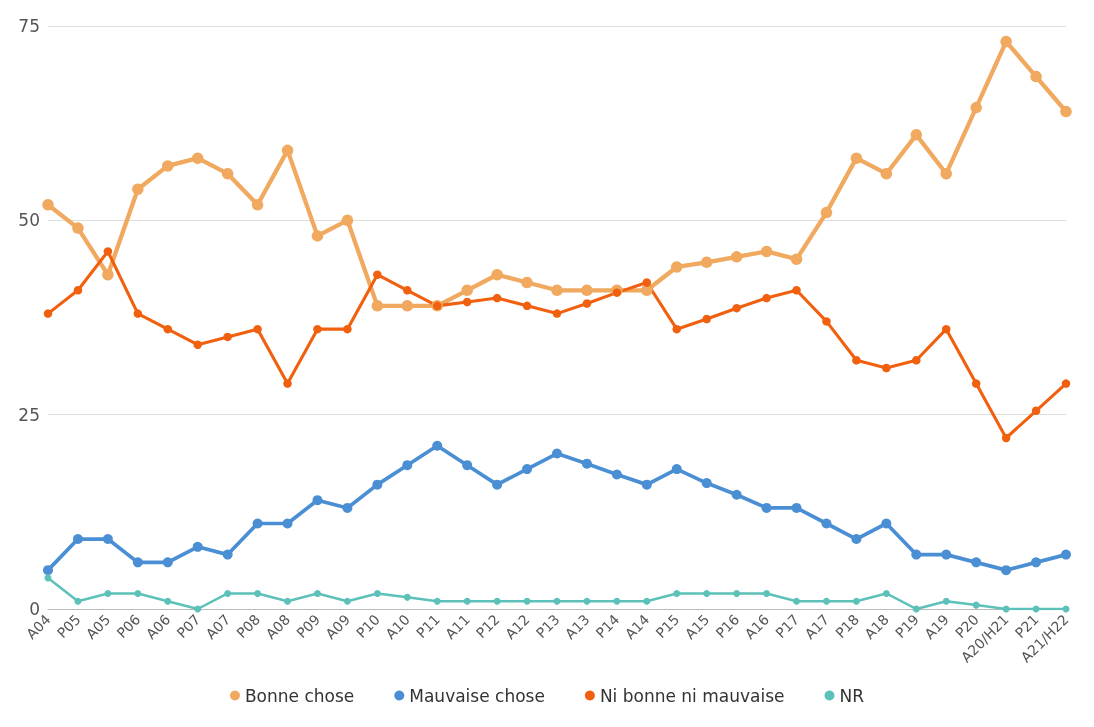 This screenshot has height=727, width=1094. Describe the element at coordinates (852, 695) in the screenshot. I see `legend-label: NR` at that location.